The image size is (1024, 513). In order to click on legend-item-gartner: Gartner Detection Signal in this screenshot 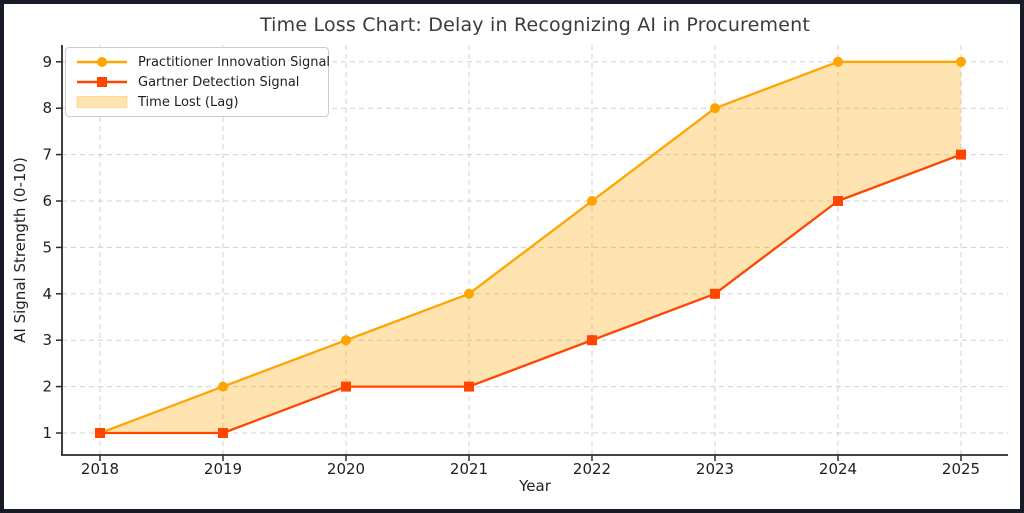, I will do `click(197, 82)`.